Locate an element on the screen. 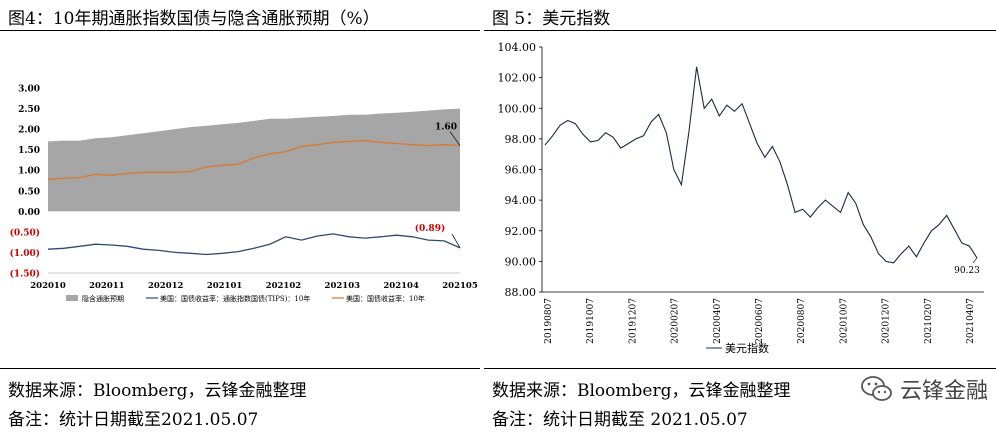 This screenshot has width=996, height=432. wechat-icon is located at coordinates (876, 388).